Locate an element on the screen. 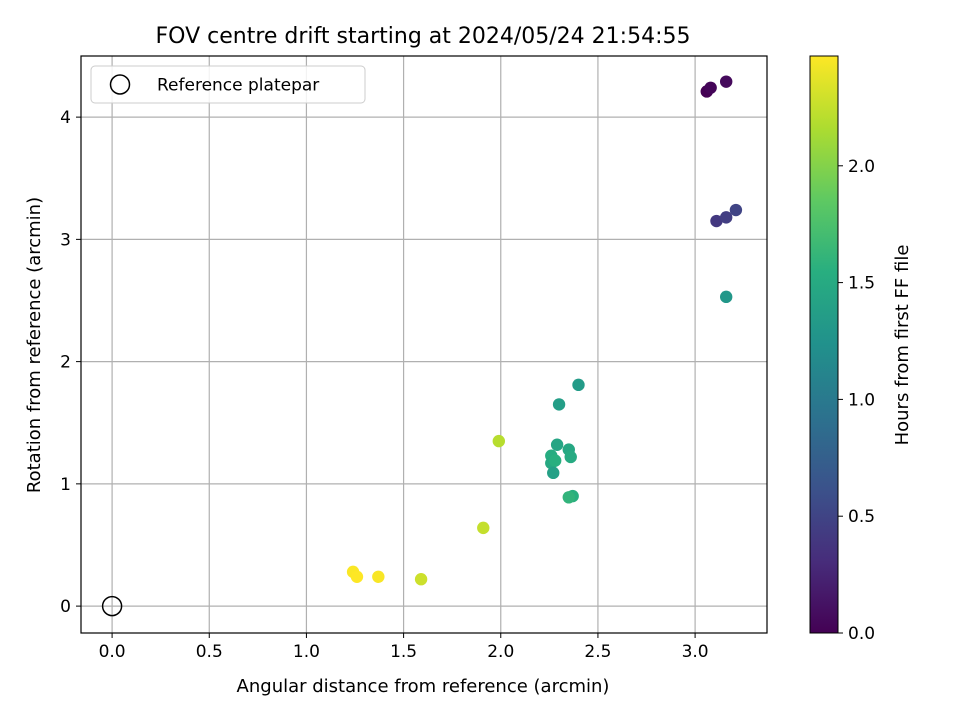 The image size is (960, 724). x-axis-label: Angular distance from reference (arcmin) is located at coordinates (423, 686).